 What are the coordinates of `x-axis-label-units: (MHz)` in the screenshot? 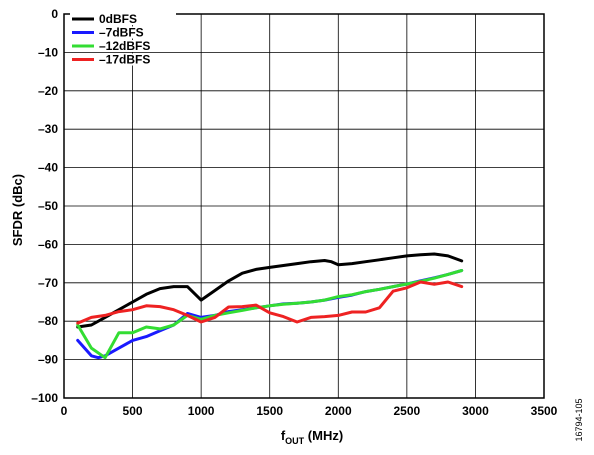 It's located at (323, 435).